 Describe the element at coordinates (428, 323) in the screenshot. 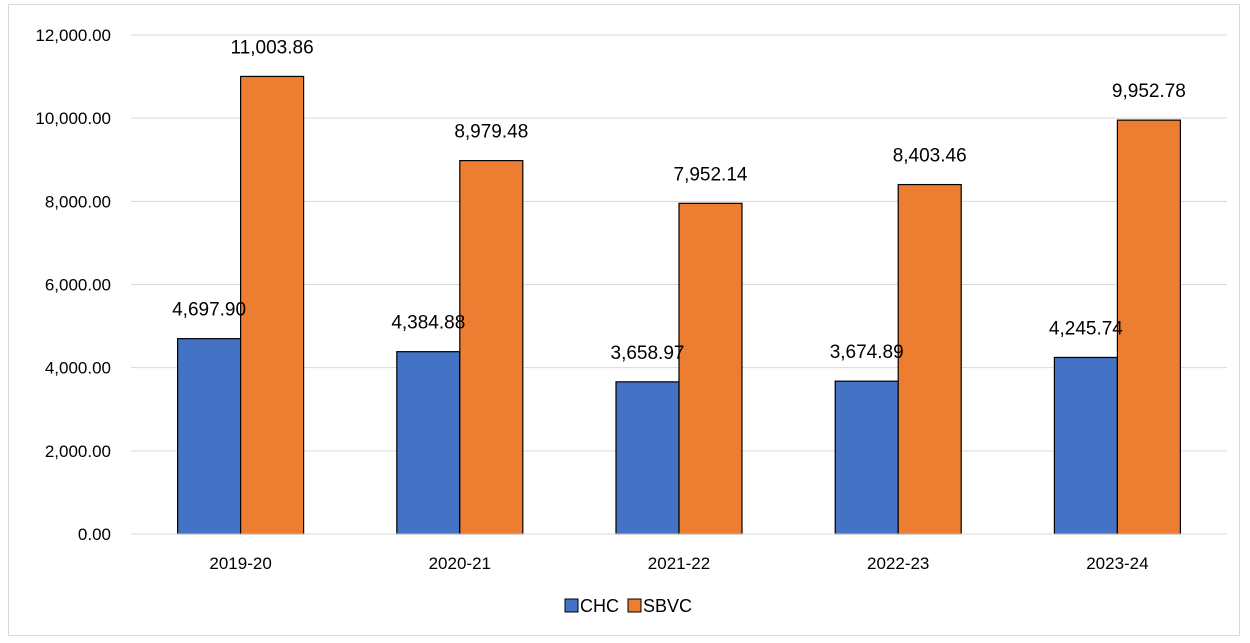

I see `data-label-chc-2020-21: 4,384.88` at that location.